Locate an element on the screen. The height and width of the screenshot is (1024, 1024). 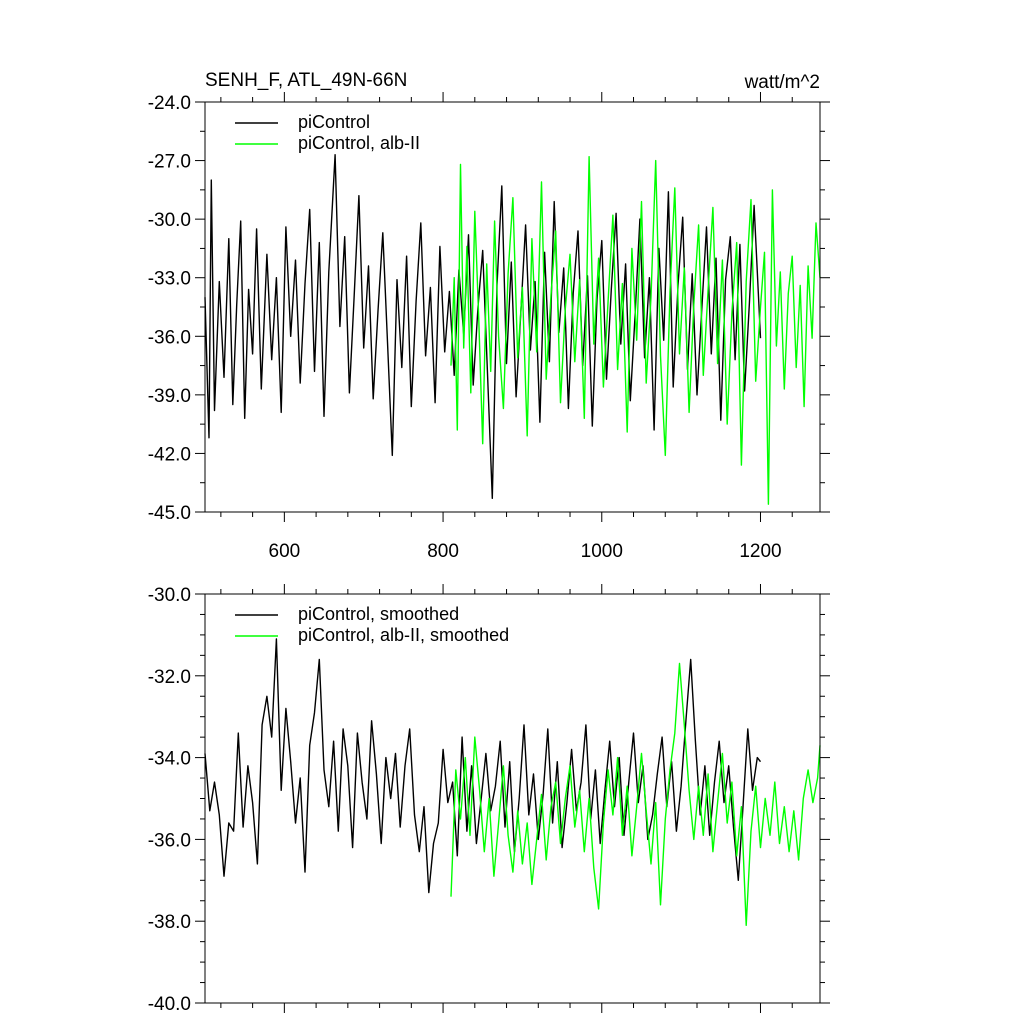
x-tick-label: 1200 is located at coordinates (760, 551).